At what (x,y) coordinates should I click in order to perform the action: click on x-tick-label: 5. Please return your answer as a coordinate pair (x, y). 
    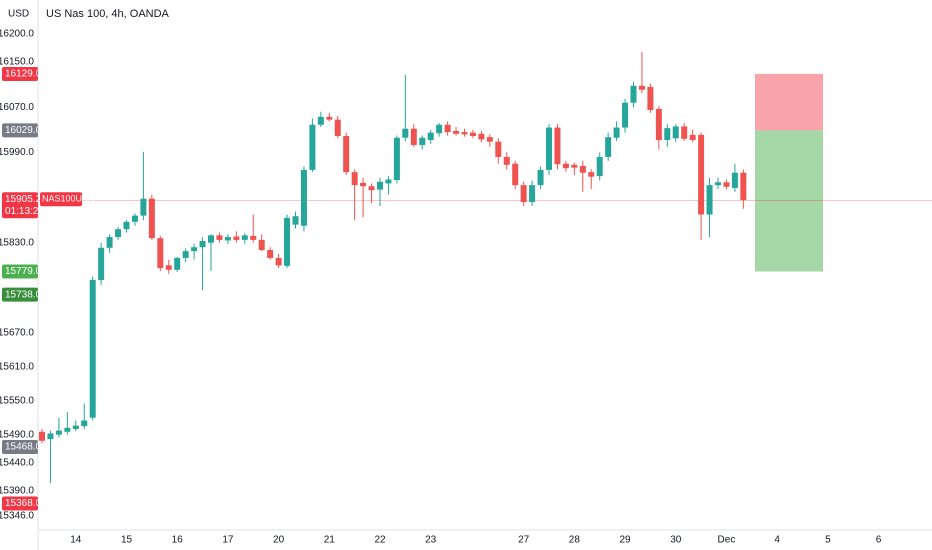
    Looking at the image, I should click on (828, 540).